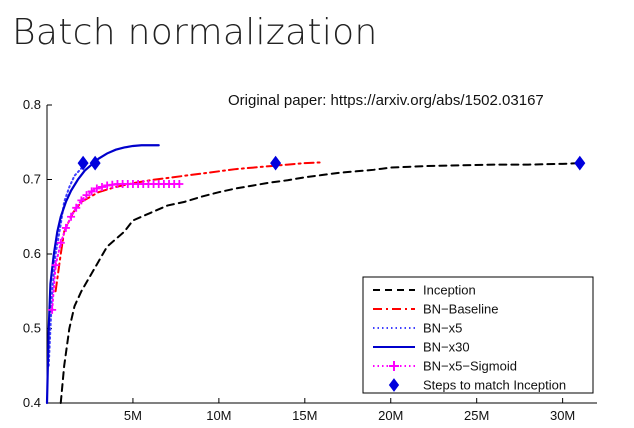  I want to click on legend-label: BN−Baseline, so click(461, 309).